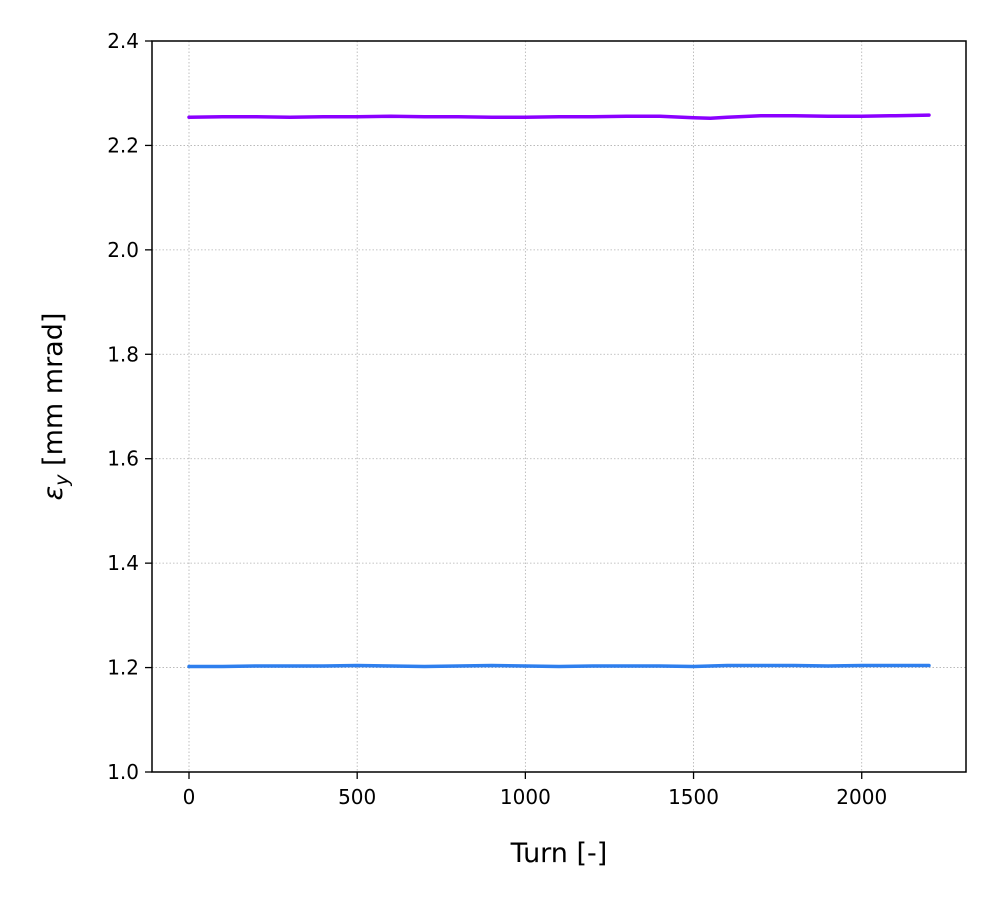 The width and height of the screenshot is (1000, 905). I want to click on y-tick-label: 1.8, so click(123, 354).